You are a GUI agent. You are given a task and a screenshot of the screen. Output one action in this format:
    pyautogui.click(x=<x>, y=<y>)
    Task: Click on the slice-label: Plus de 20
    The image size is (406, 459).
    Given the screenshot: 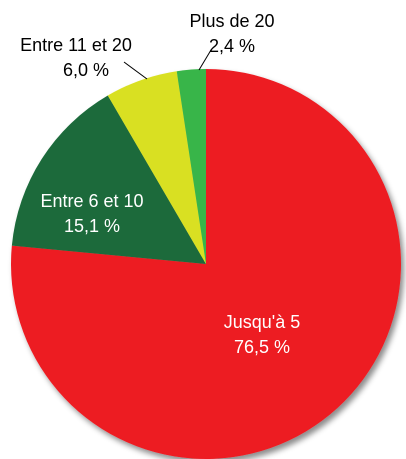 What is the action you would take?
    pyautogui.click(x=231, y=21)
    